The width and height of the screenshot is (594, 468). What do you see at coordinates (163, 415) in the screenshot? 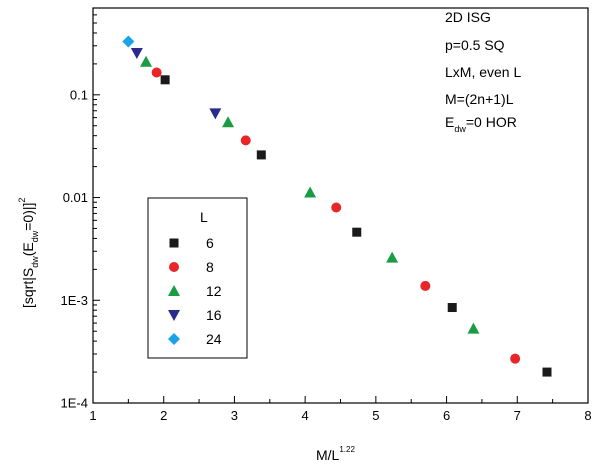
I see `x-tick-label: 2` at bounding box center [163, 415].